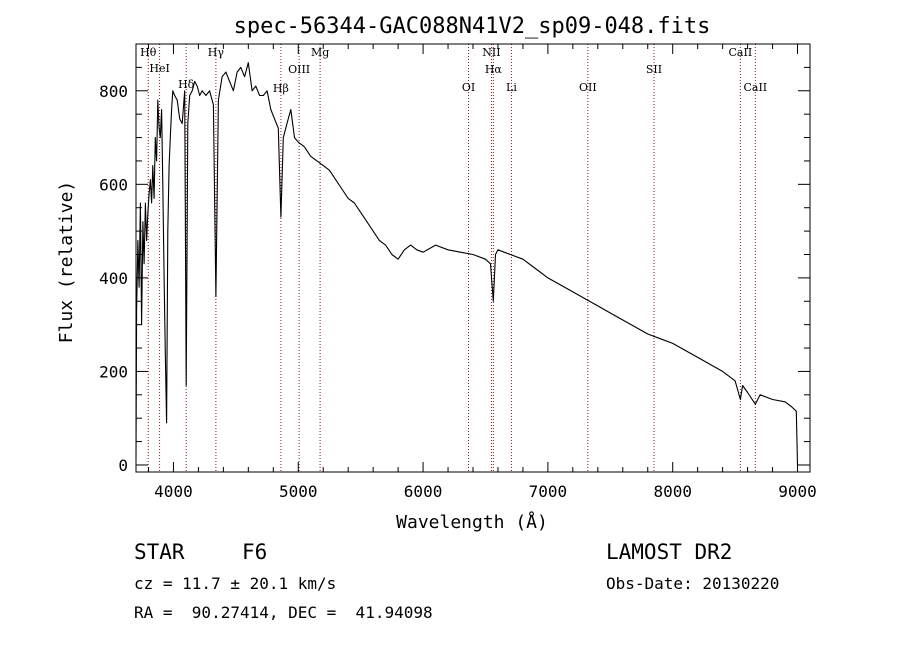 Image resolution: width=900 pixels, height=649 pixels. Describe the element at coordinates (472, 26) in the screenshot. I see `chart-title: spec-56344-GAC088N41V2_sp09-048.fits` at that location.